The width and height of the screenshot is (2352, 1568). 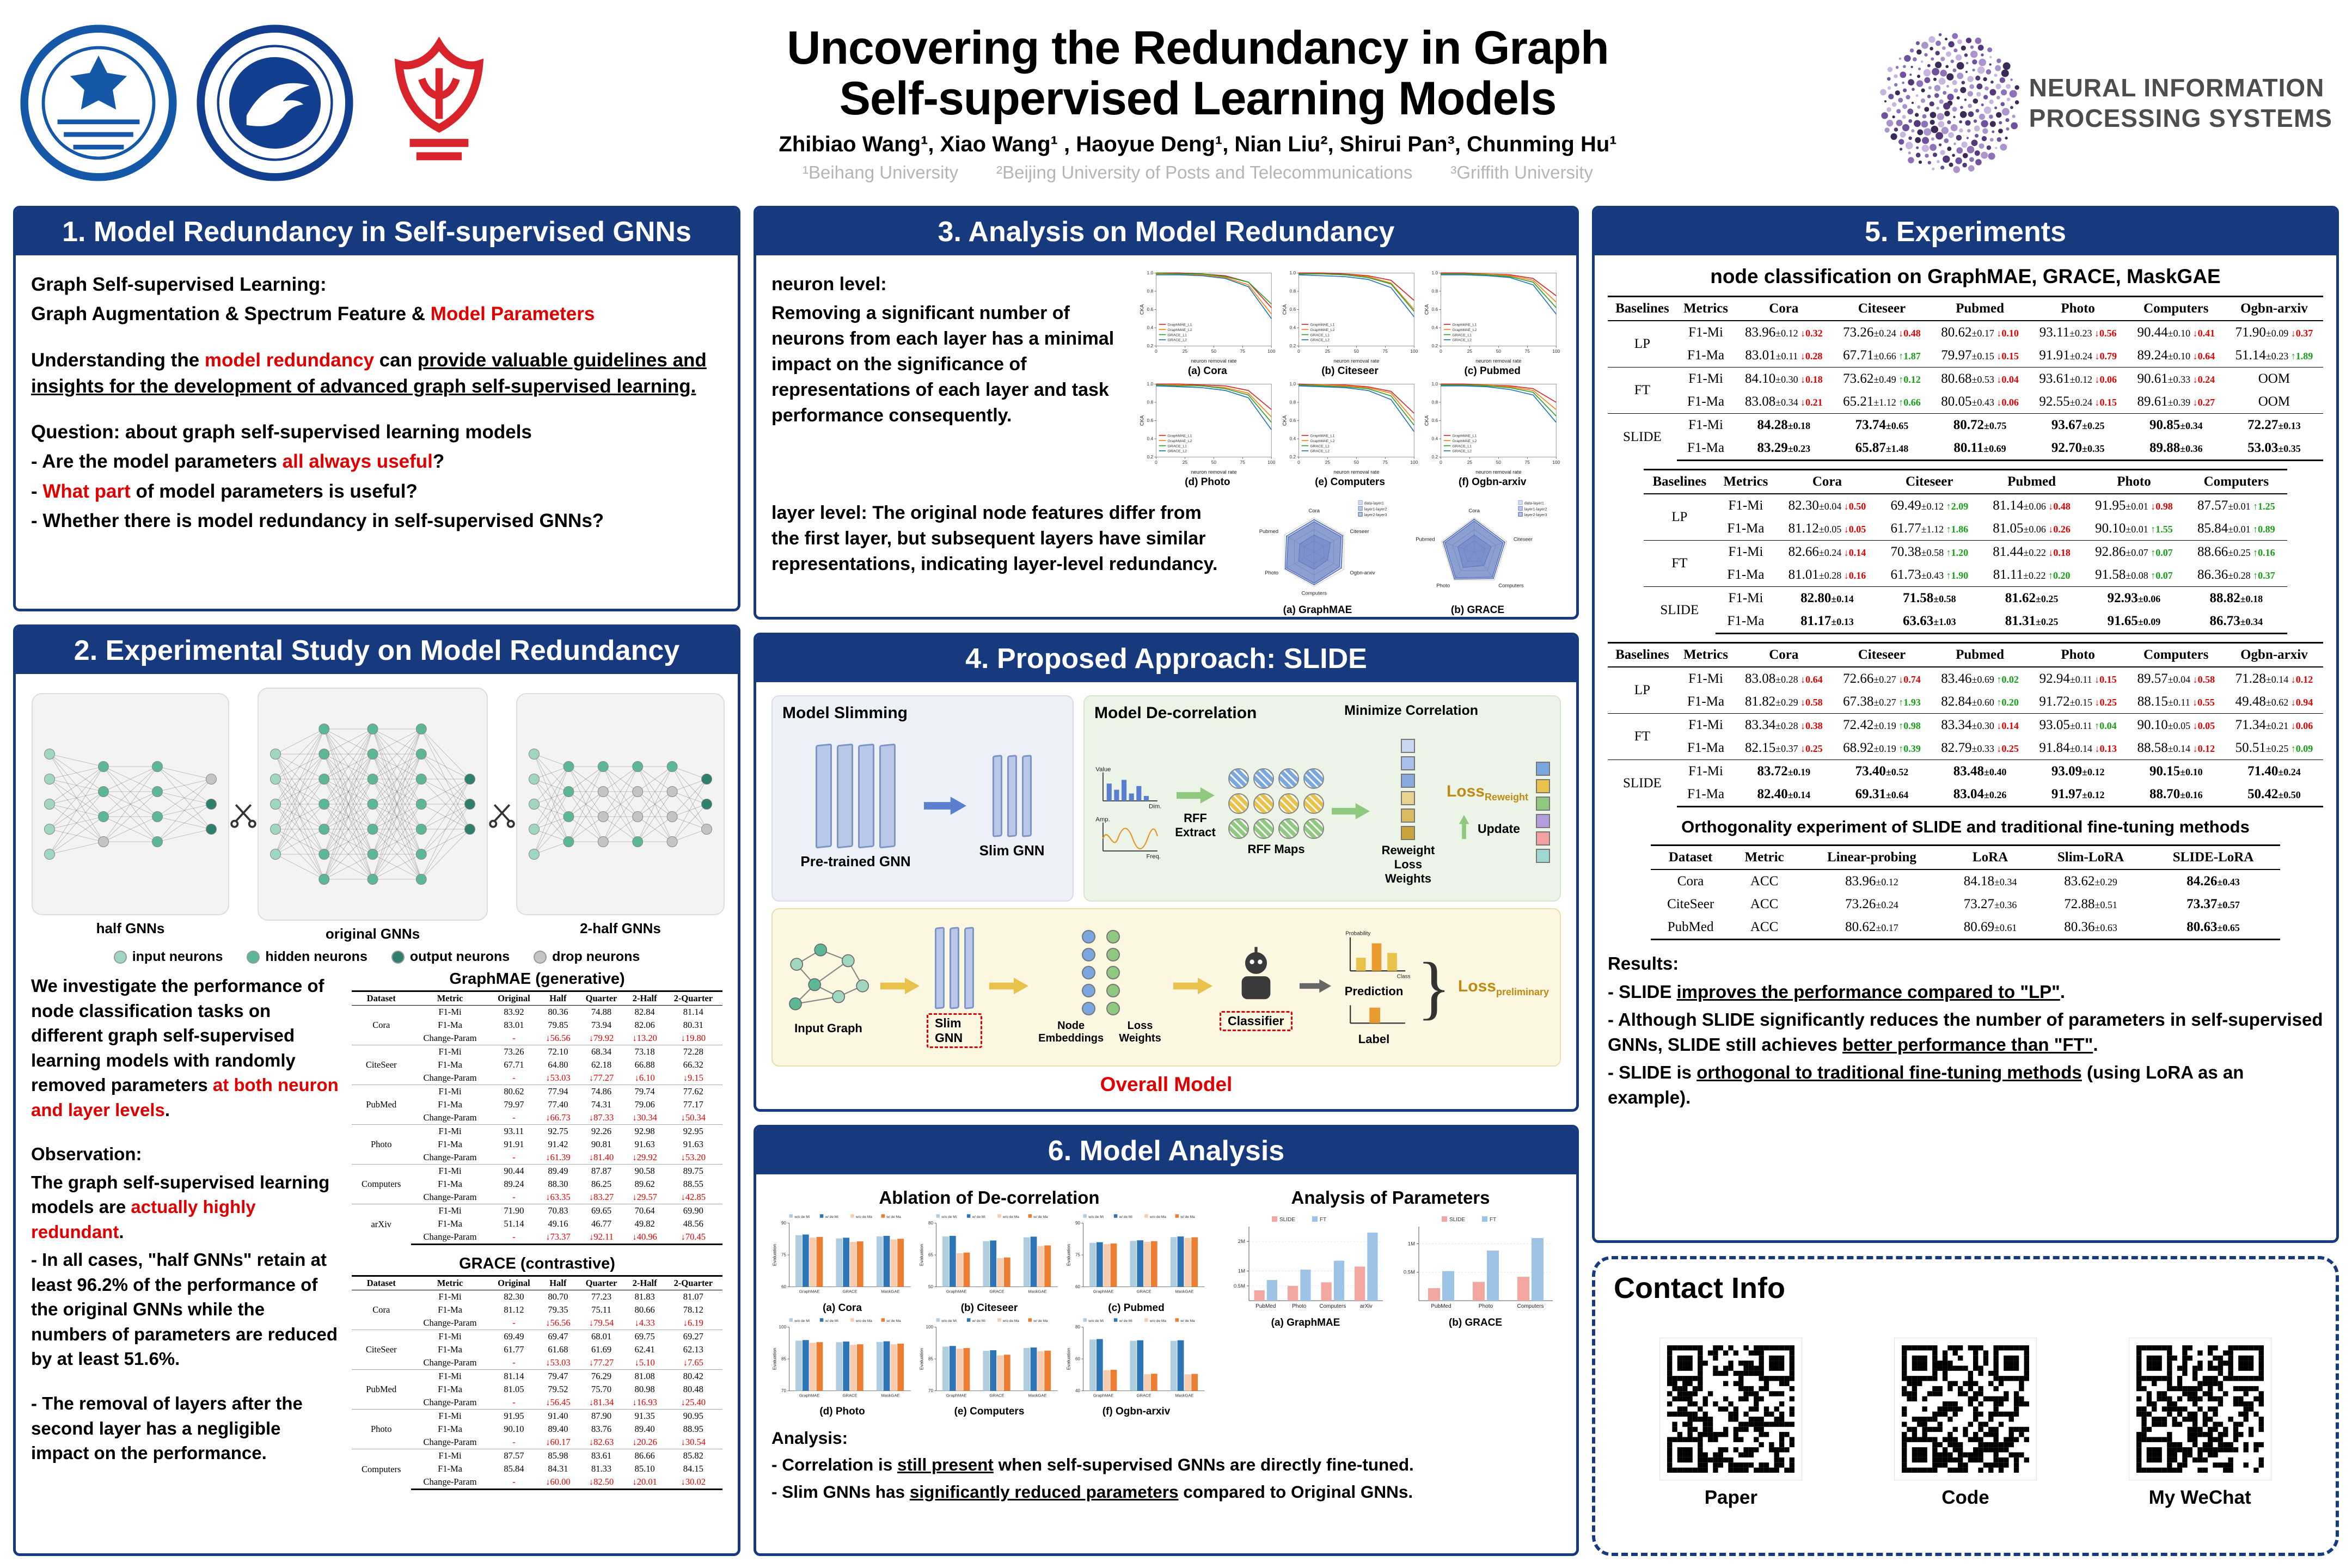 What do you see at coordinates (1213, 472) in the screenshot?
I see `svg-text: neuron removal rate` at bounding box center [1213, 472].